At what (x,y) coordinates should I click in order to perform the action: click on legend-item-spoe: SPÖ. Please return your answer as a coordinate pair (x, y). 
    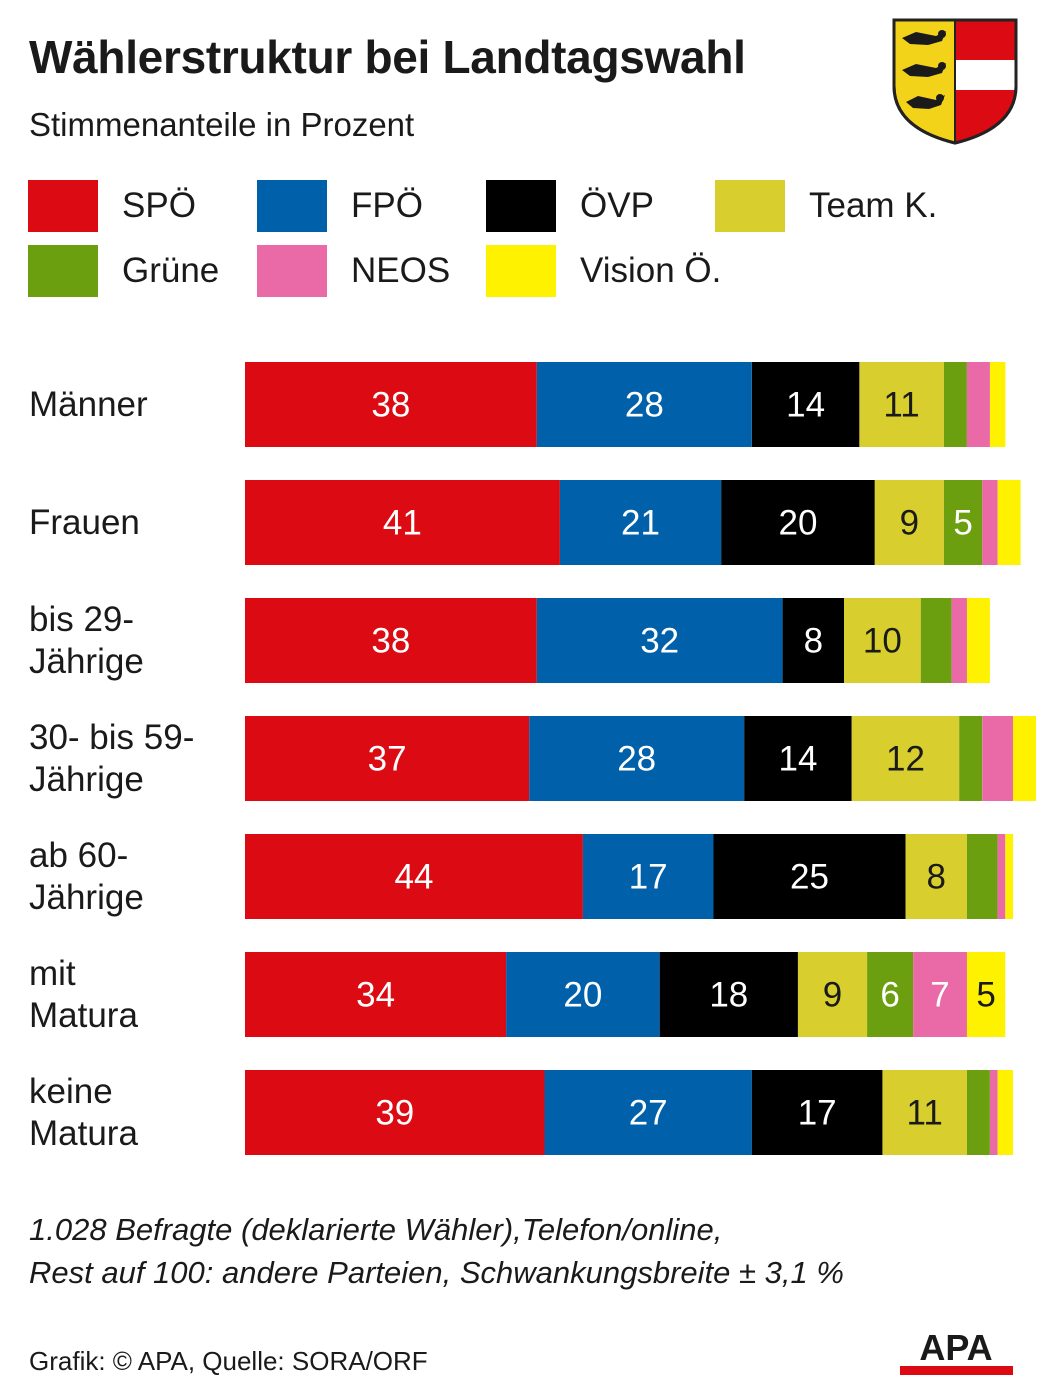
    Looking at the image, I should click on (112, 206).